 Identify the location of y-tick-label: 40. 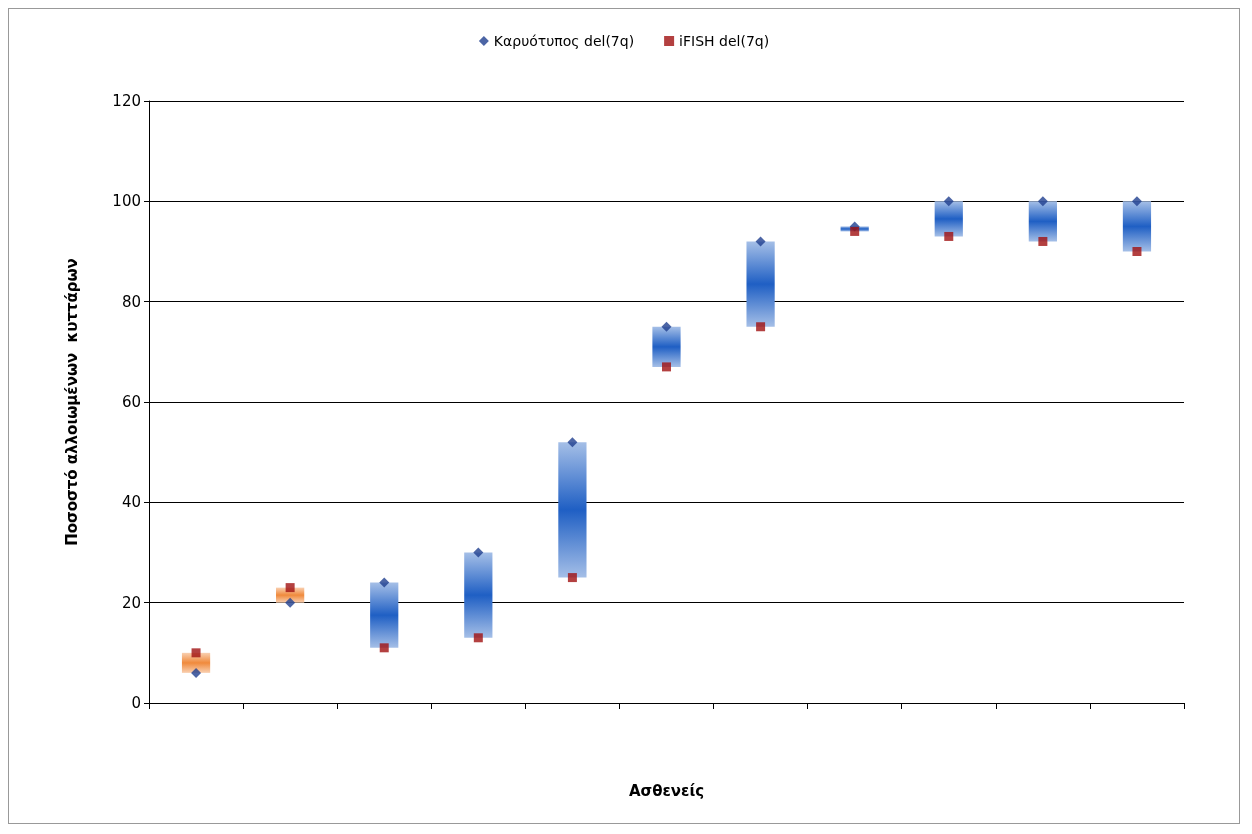
(131, 502).